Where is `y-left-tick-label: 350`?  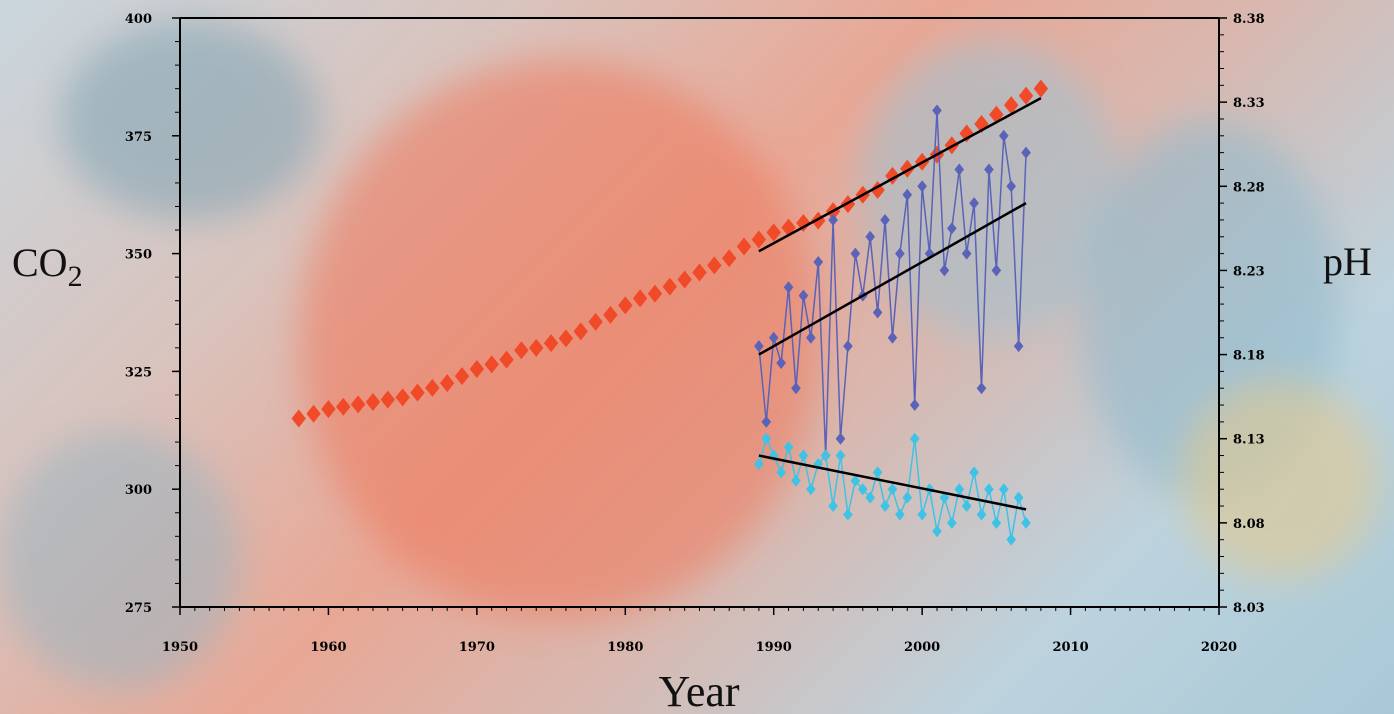
y-left-tick-label: 350 is located at coordinates (138, 255).